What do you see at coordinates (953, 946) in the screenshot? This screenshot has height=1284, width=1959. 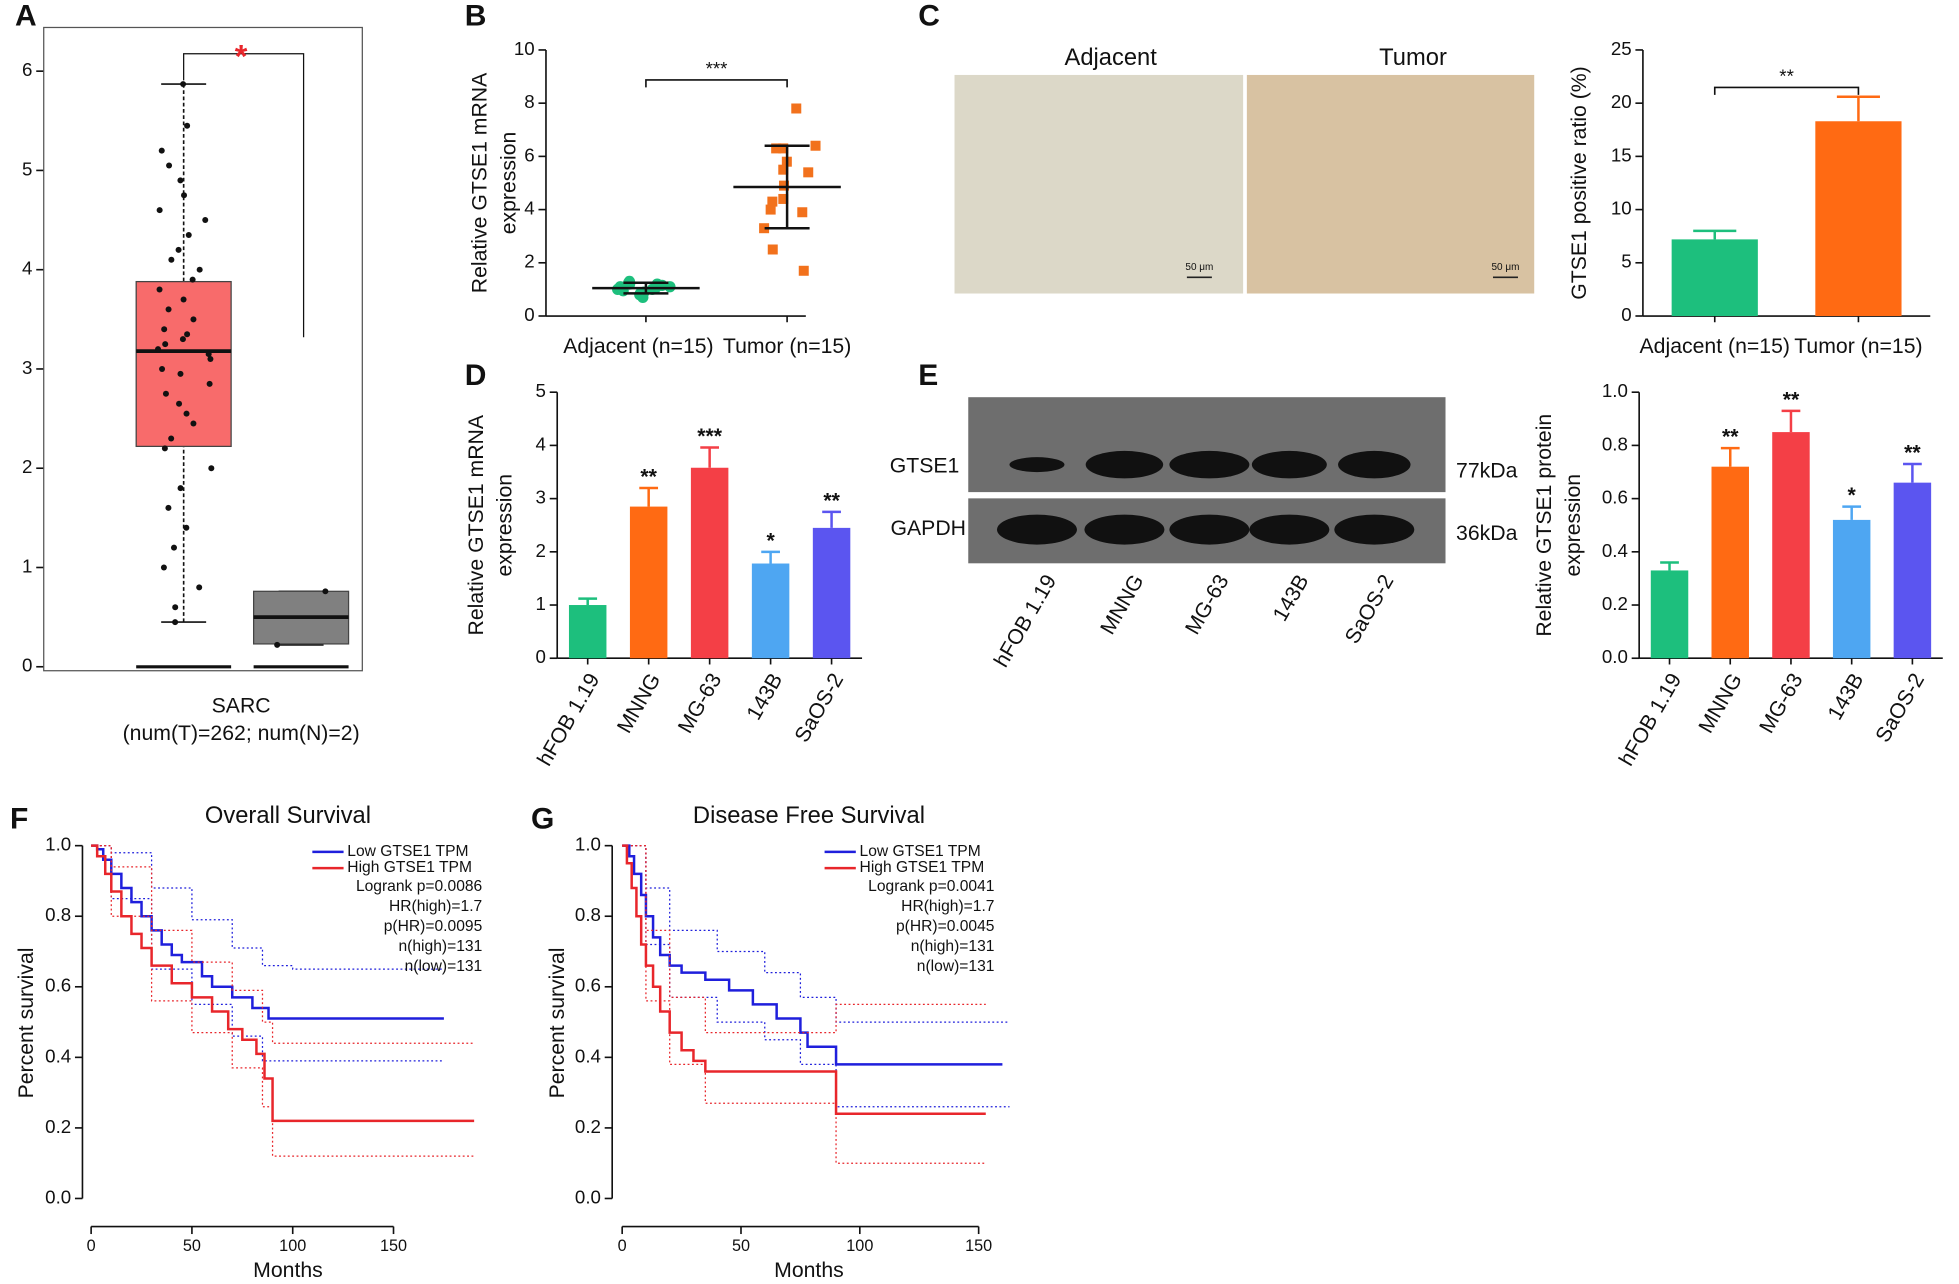 I see `annotation: n(high)=131` at bounding box center [953, 946].